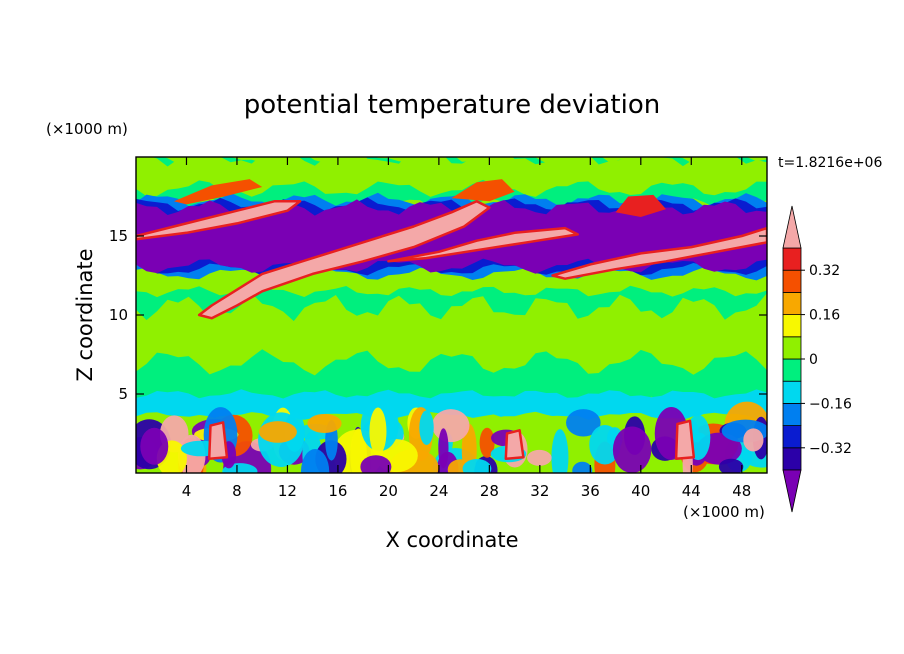 This screenshot has height=654, width=904. Describe the element at coordinates (792, 227) in the screenshot. I see `colorbar-extend-max` at that location.